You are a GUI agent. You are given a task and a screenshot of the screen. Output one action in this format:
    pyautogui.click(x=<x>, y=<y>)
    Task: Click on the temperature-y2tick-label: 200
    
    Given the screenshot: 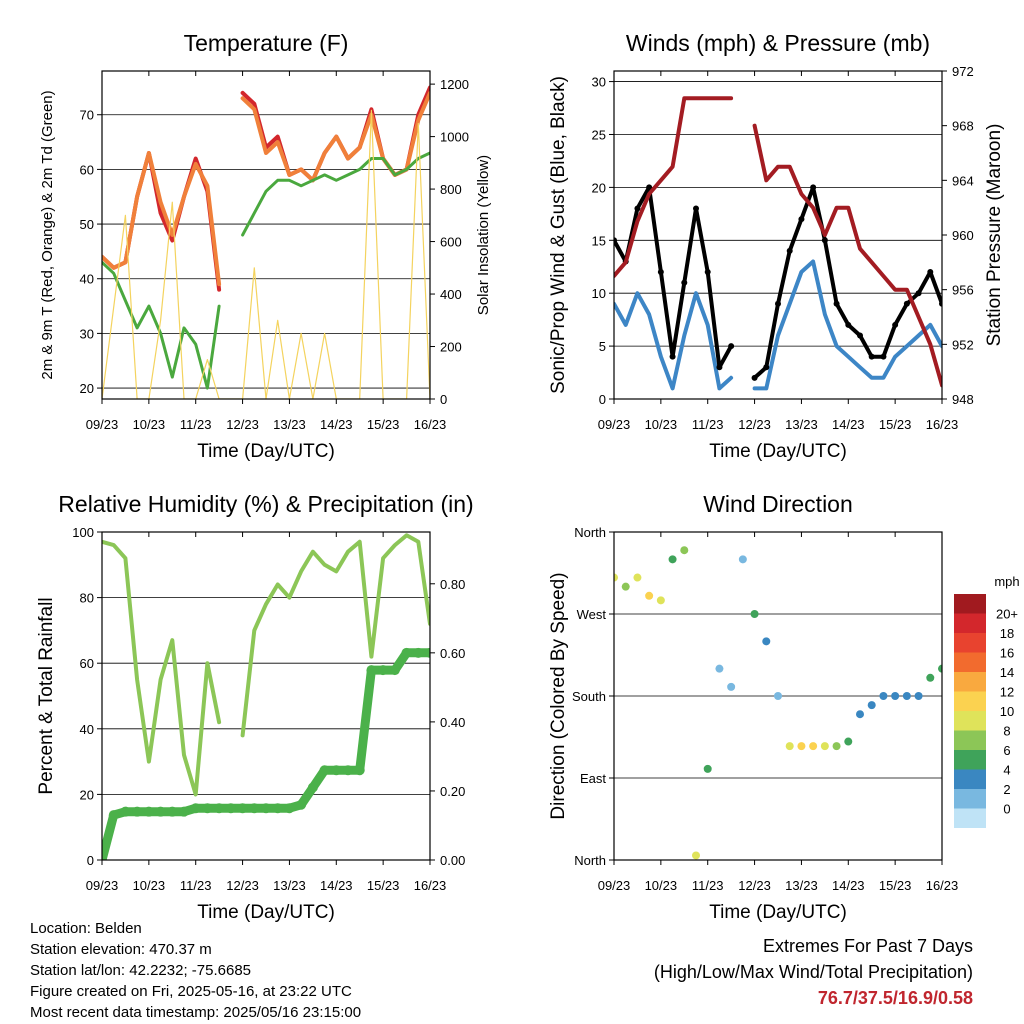 What is the action you would take?
    pyautogui.click(x=451, y=347)
    